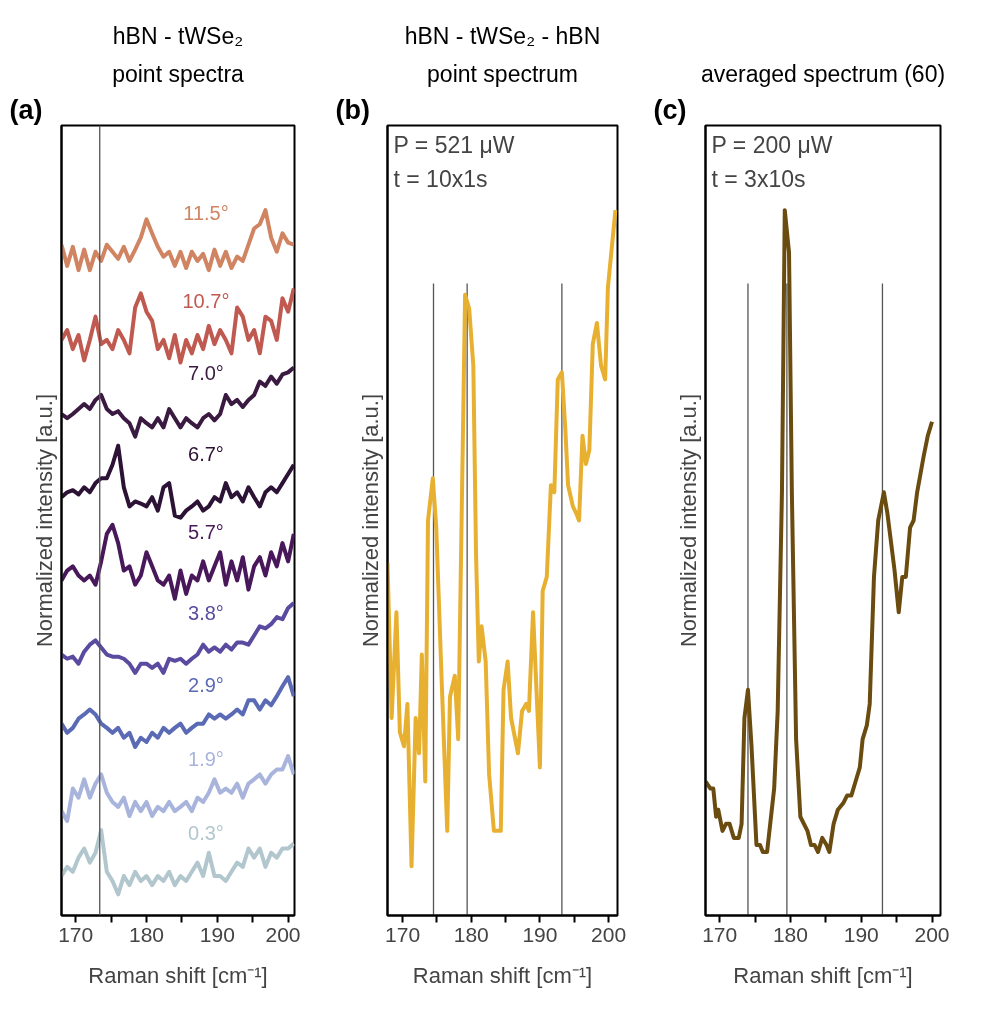 The image size is (995, 1021). What do you see at coordinates (352, 109) in the screenshot?
I see `text: (b)` at bounding box center [352, 109].